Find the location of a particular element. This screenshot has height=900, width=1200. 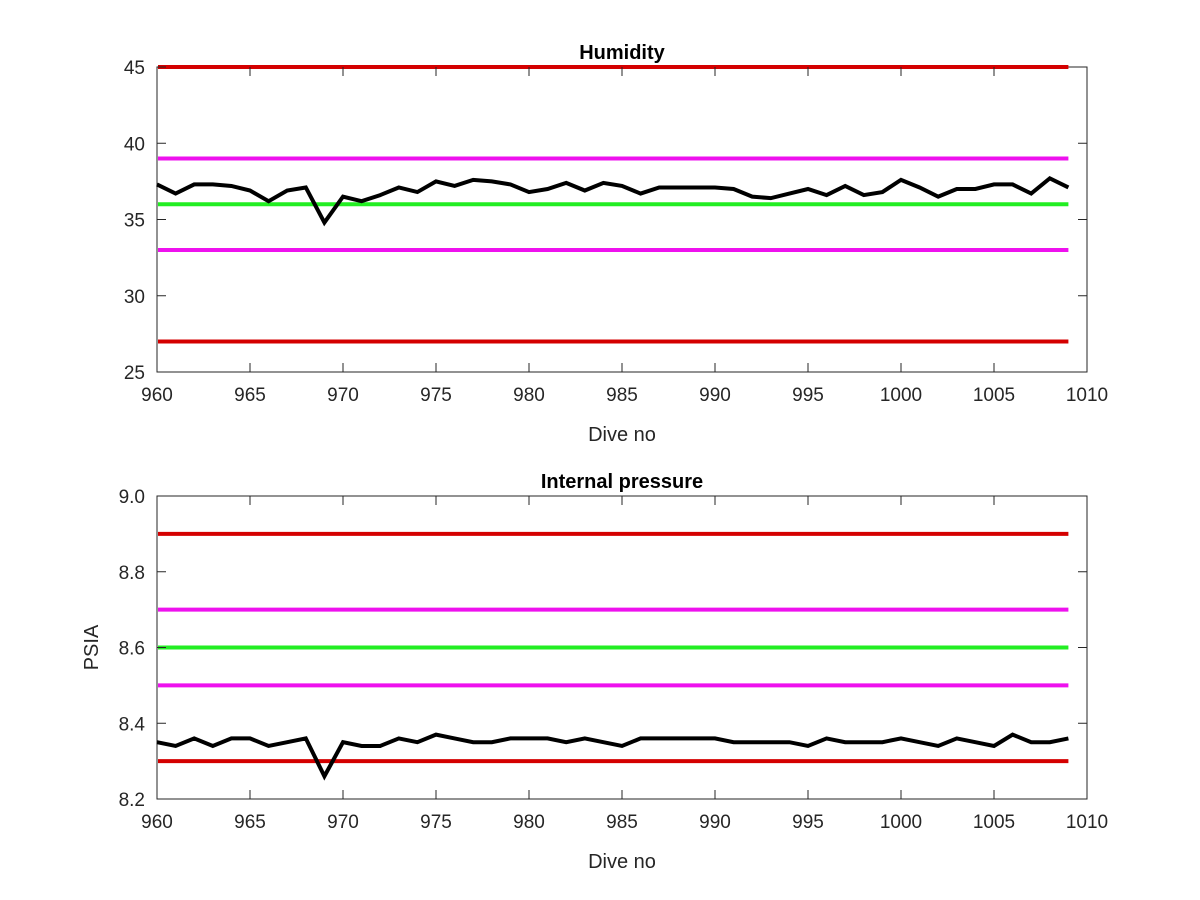

x-tick-label: 1010 is located at coordinates (1087, 822).